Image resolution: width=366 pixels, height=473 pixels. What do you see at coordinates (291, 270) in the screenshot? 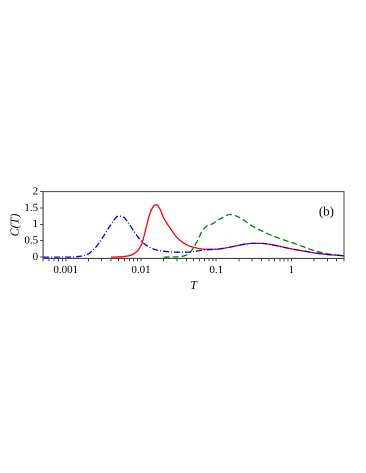
I see `x-tick-label: 1` at bounding box center [291, 270].